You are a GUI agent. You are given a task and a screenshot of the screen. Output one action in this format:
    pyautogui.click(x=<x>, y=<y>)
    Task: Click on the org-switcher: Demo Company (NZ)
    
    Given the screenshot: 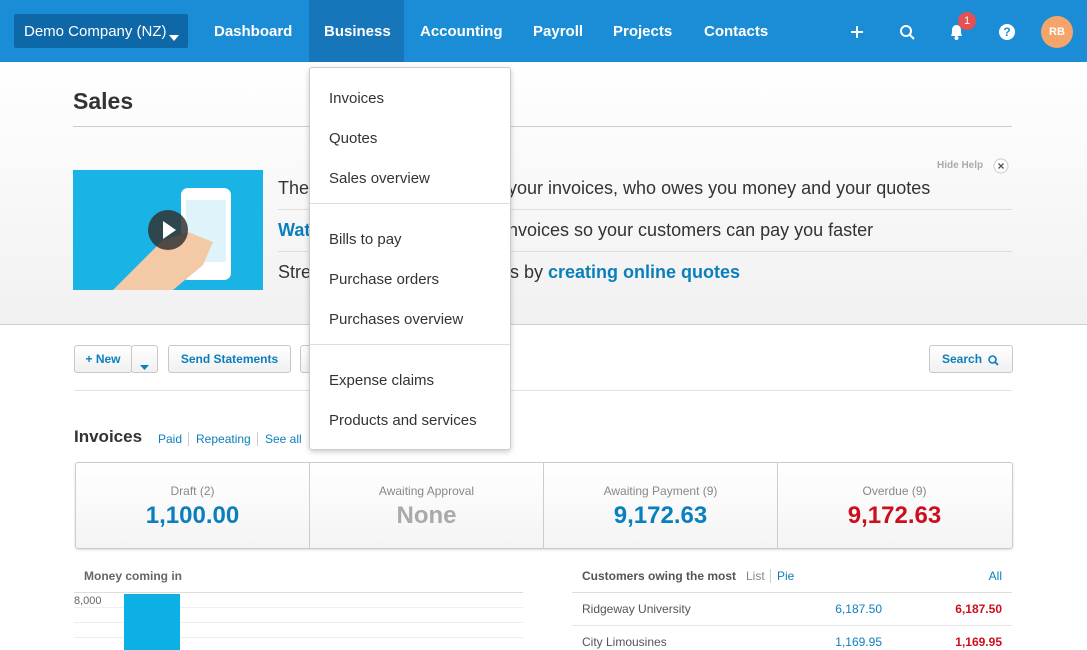 What is the action you would take?
    pyautogui.click(x=101, y=31)
    